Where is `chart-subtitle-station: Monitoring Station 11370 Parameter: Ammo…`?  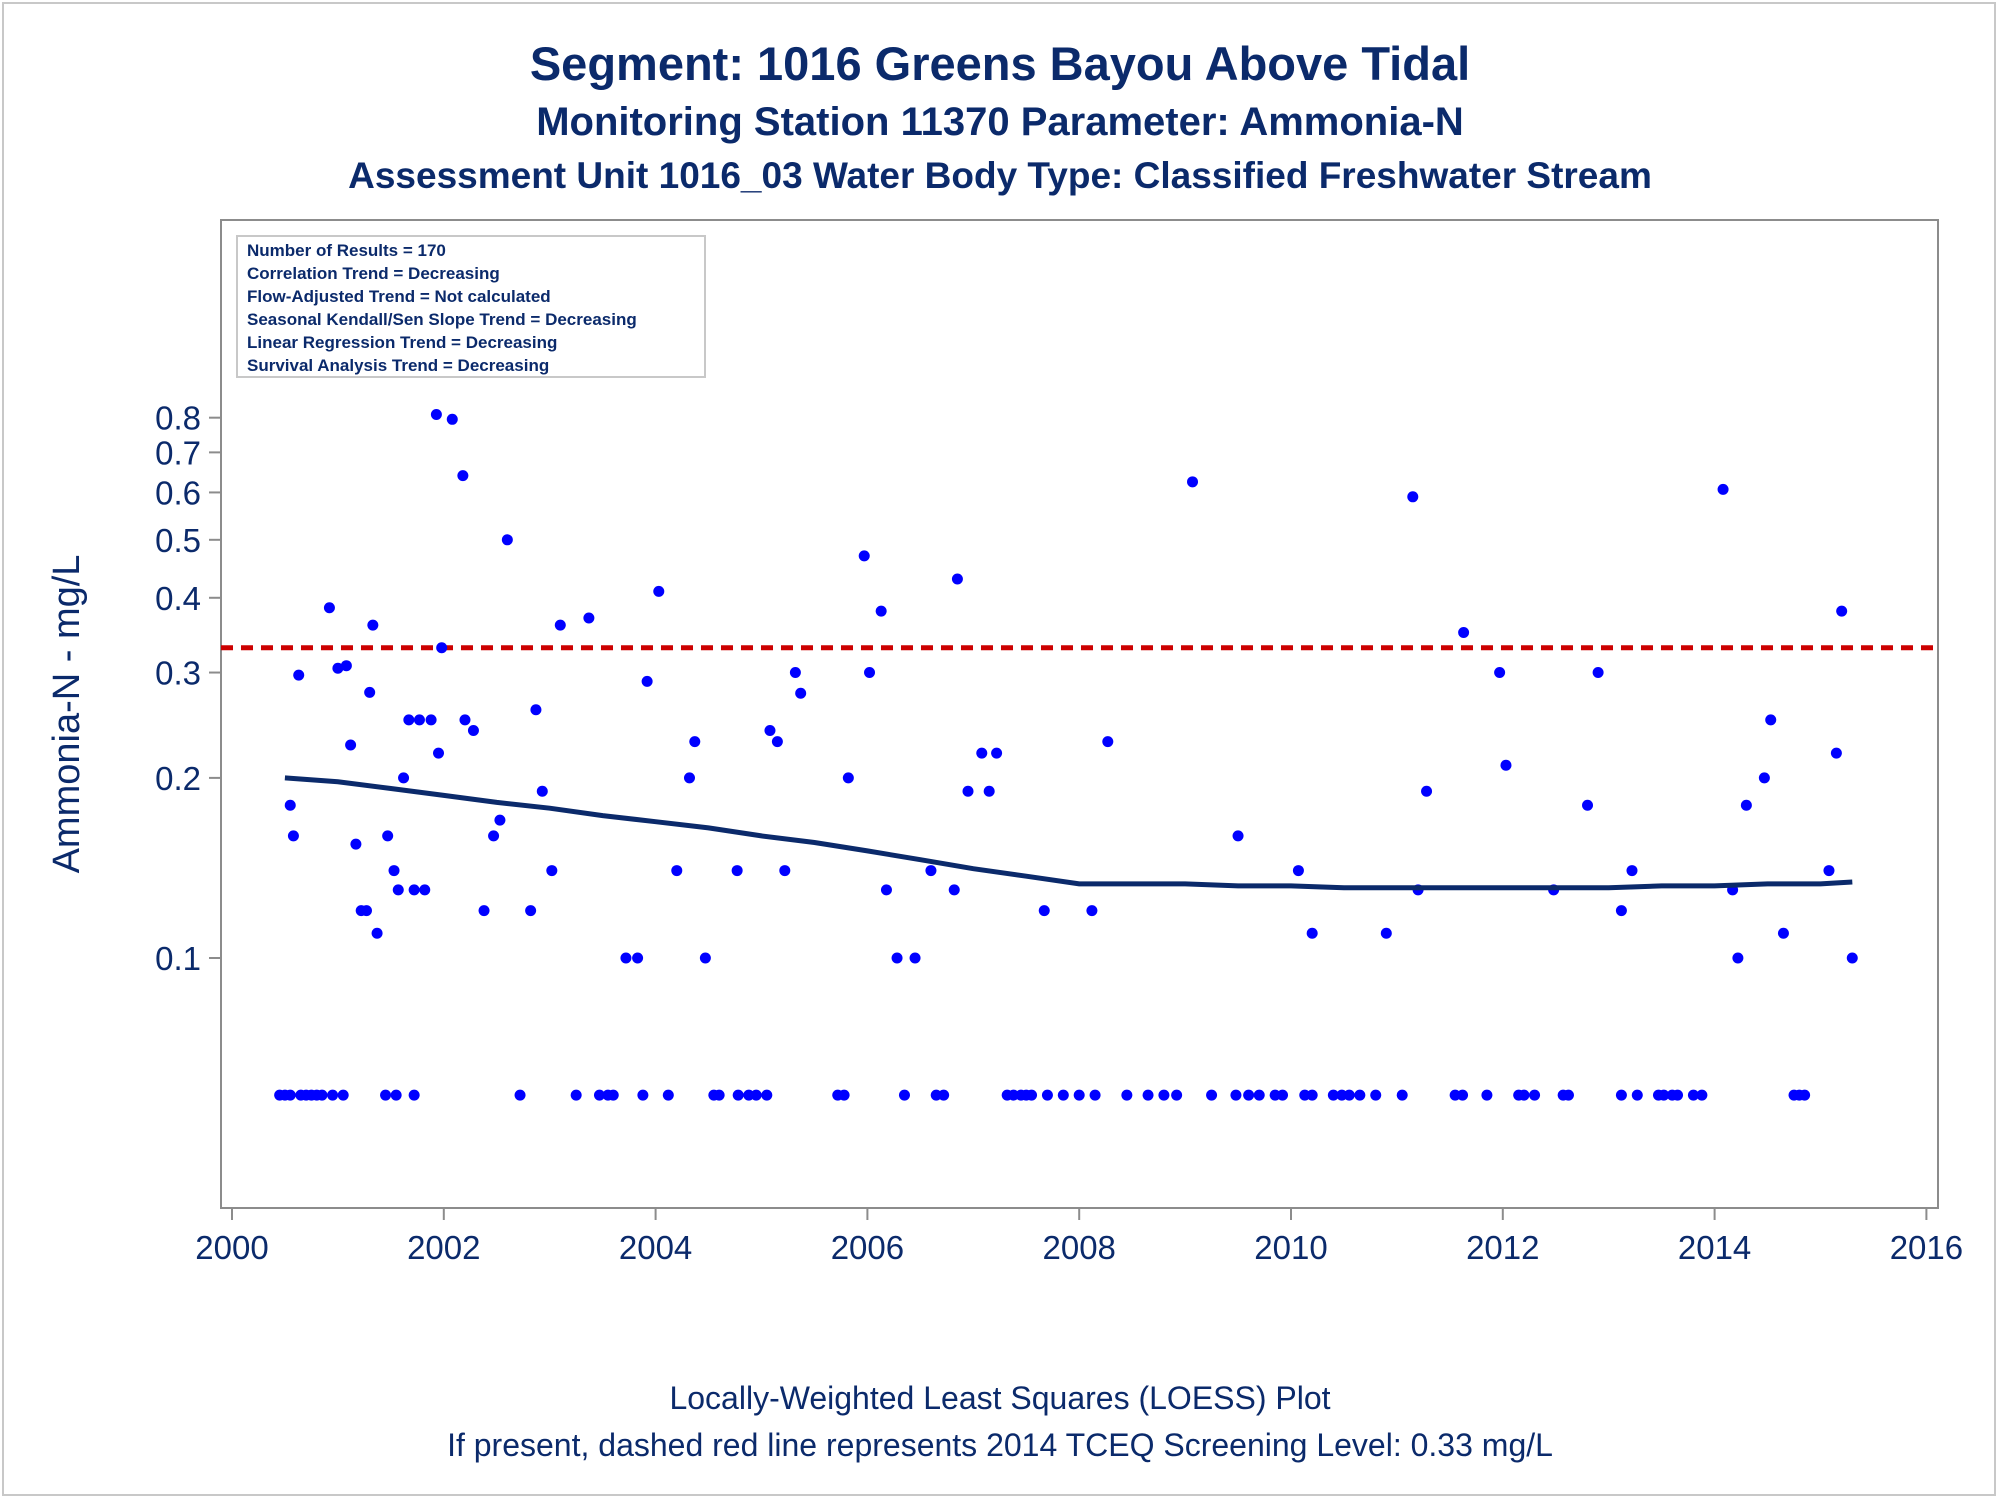
chart-subtitle-station: Monitoring Station 11370 Parameter: Ammo… is located at coordinates (1000, 122).